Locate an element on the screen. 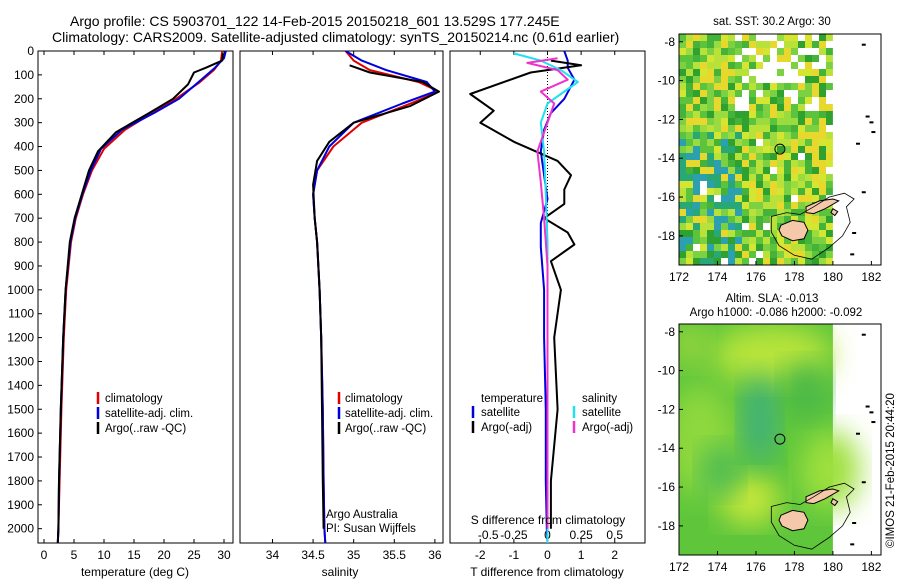 This screenshot has height=585, width=900. salinity-difference-legend: salinity satellite Argo(-adj) is located at coordinates (602, 413).